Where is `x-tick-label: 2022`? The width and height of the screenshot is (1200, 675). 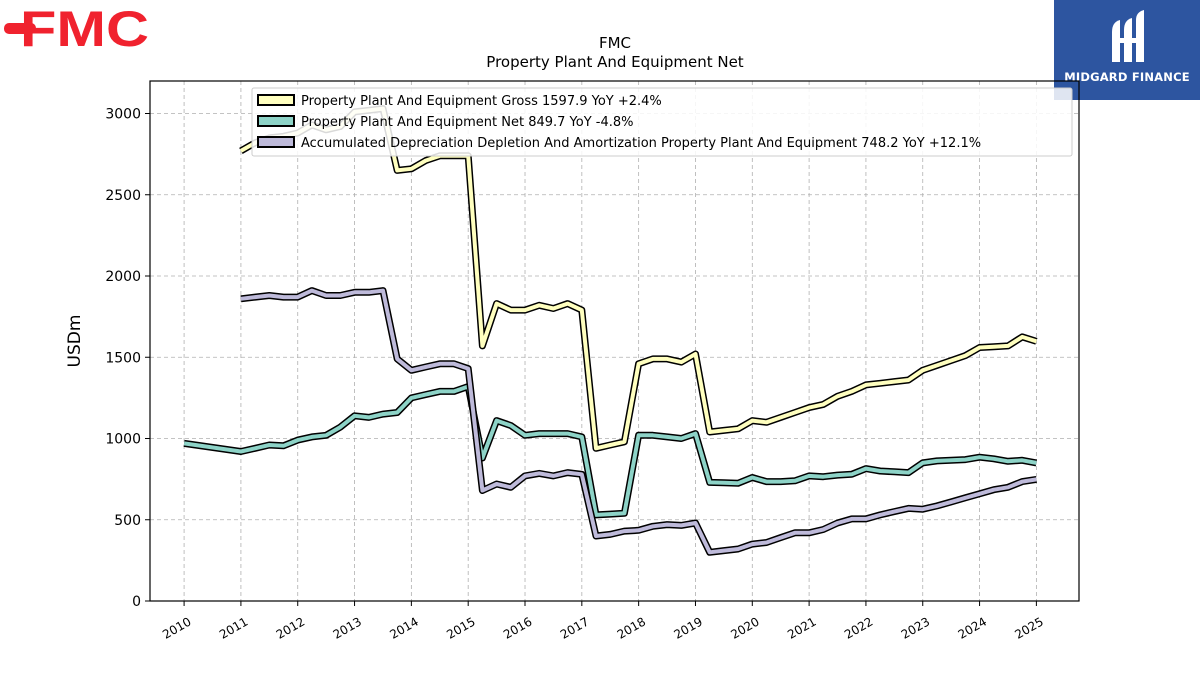
x-tick-label: 2022 is located at coordinates (858, 627).